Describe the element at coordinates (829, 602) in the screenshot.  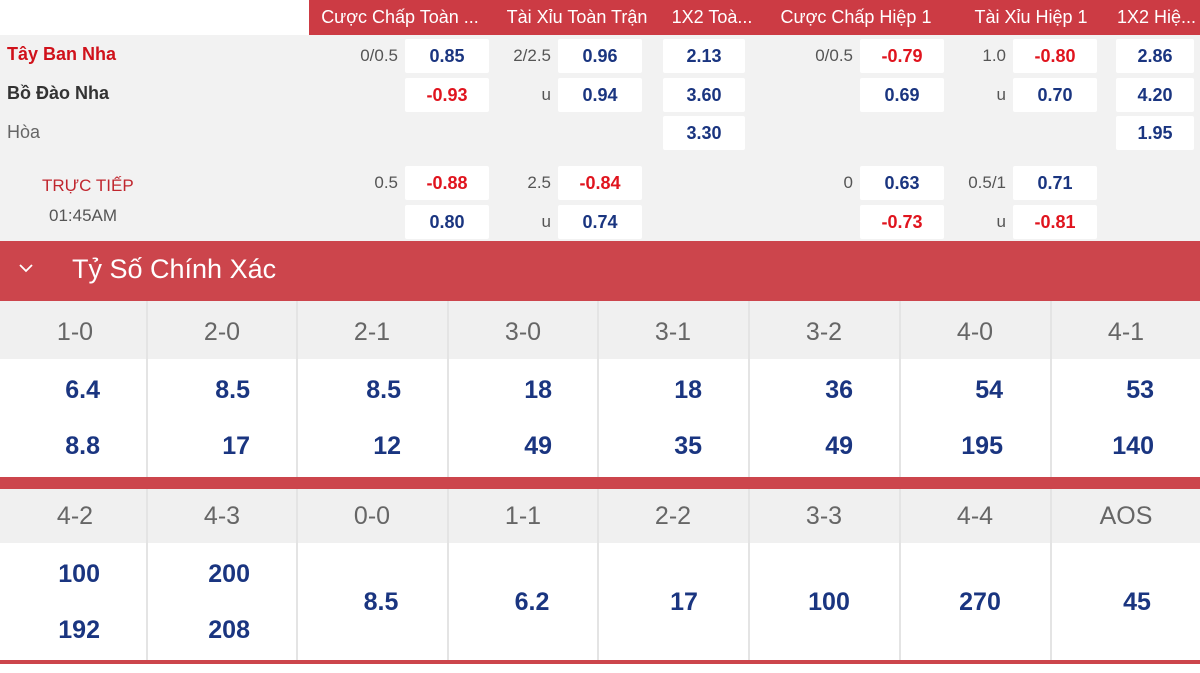
I see `score-odd-draw: 100` at that location.